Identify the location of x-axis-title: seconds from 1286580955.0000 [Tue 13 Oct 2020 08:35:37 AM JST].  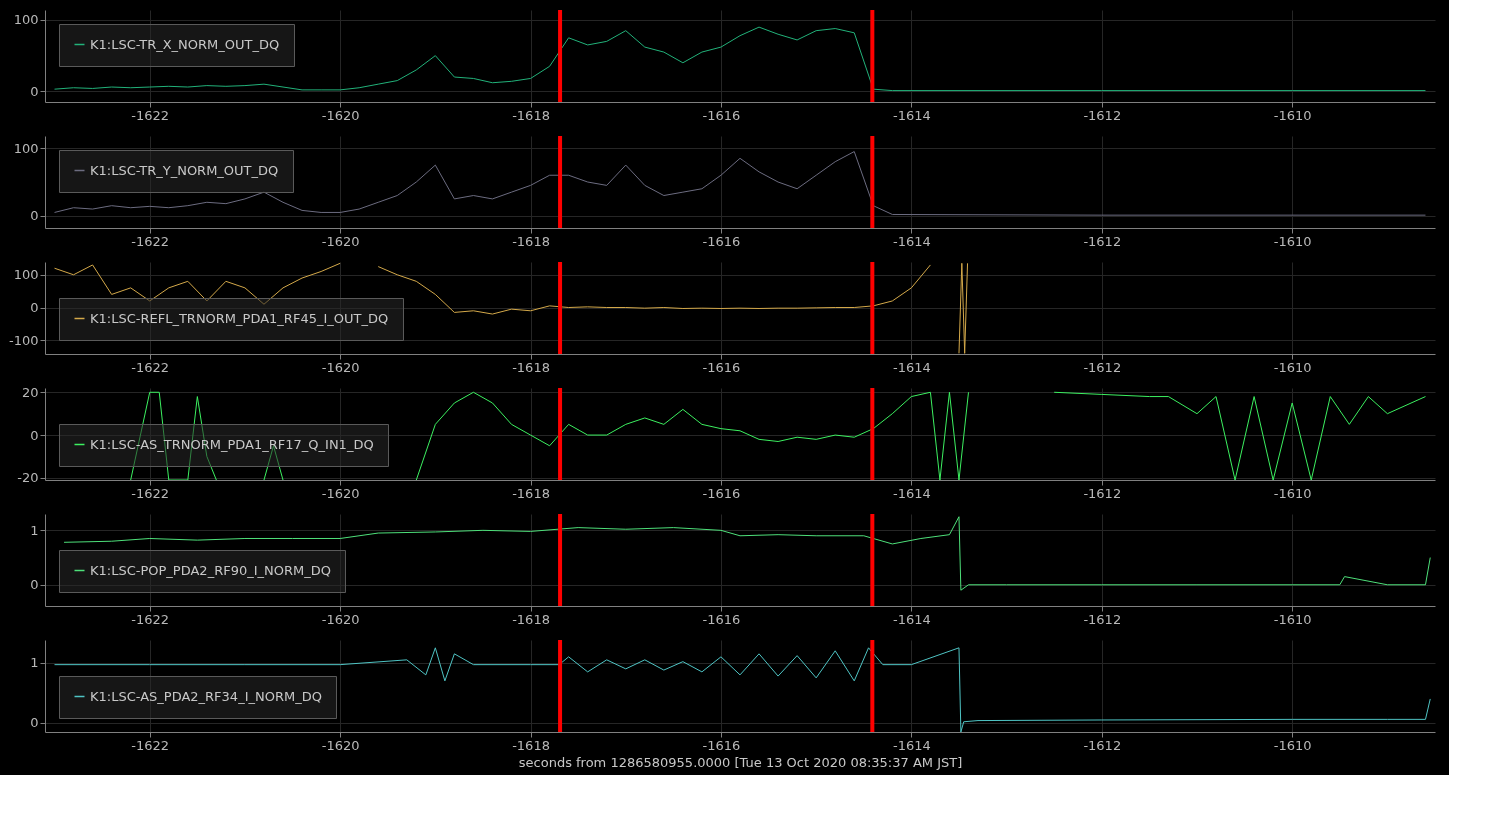
(740, 762).